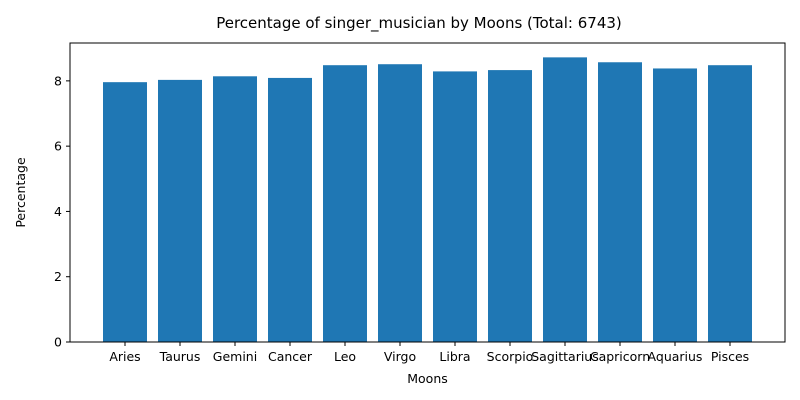  I want to click on x-tick-label: Sagittarius, so click(565, 356).